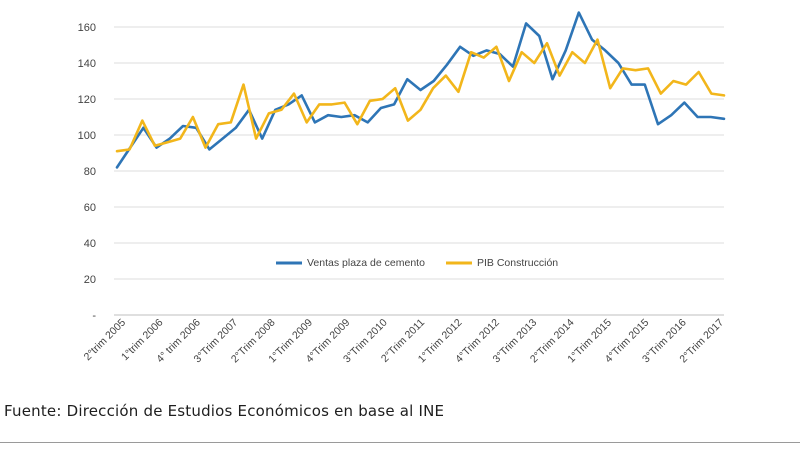  What do you see at coordinates (90, 244) in the screenshot?
I see `y-tick-label: 40` at bounding box center [90, 244].